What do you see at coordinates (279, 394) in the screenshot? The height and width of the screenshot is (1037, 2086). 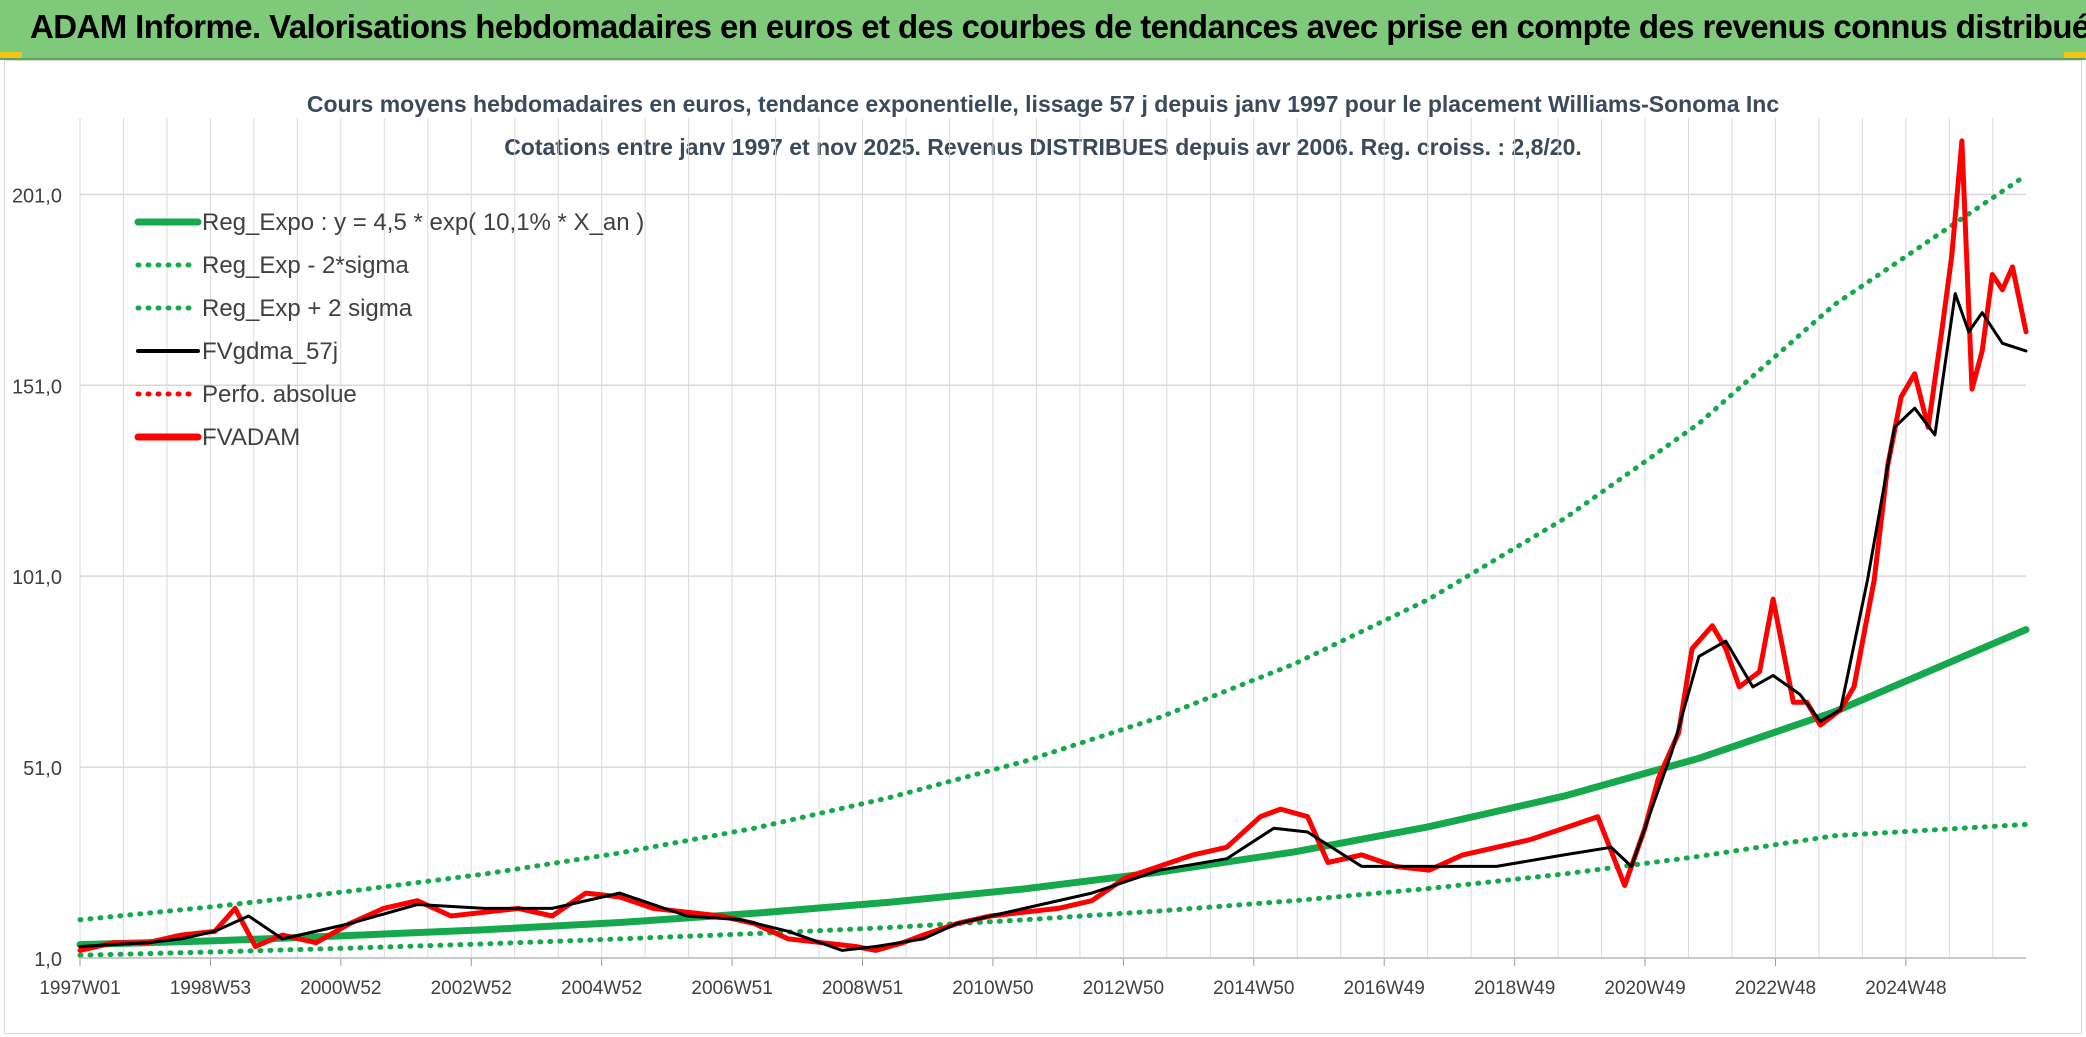 I see `legend-label: Perfo. absolue` at bounding box center [279, 394].